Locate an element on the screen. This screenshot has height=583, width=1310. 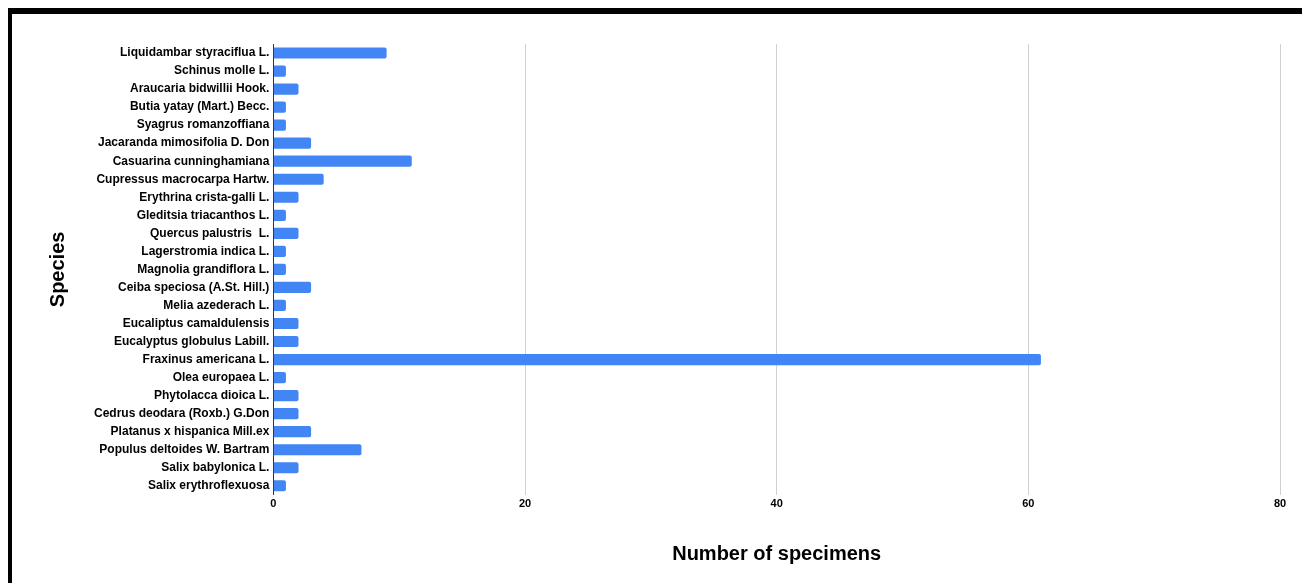
y-tick-label: Olea europaea L. is located at coordinates (221, 376).